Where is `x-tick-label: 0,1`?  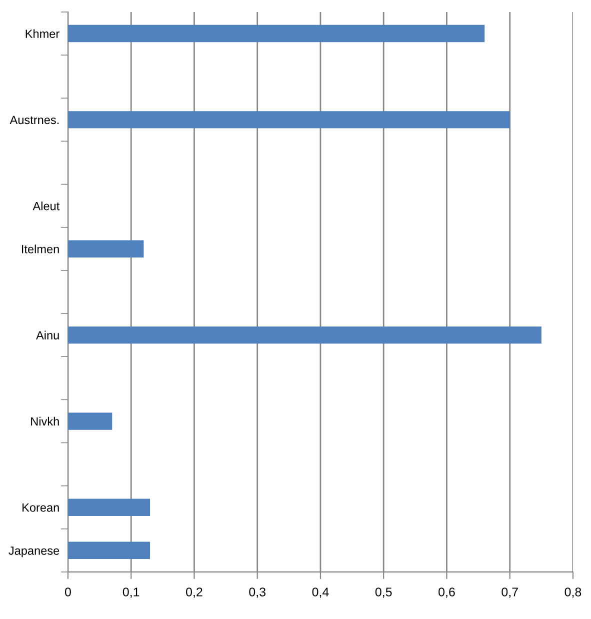
x-tick-label: 0,1 is located at coordinates (131, 593).